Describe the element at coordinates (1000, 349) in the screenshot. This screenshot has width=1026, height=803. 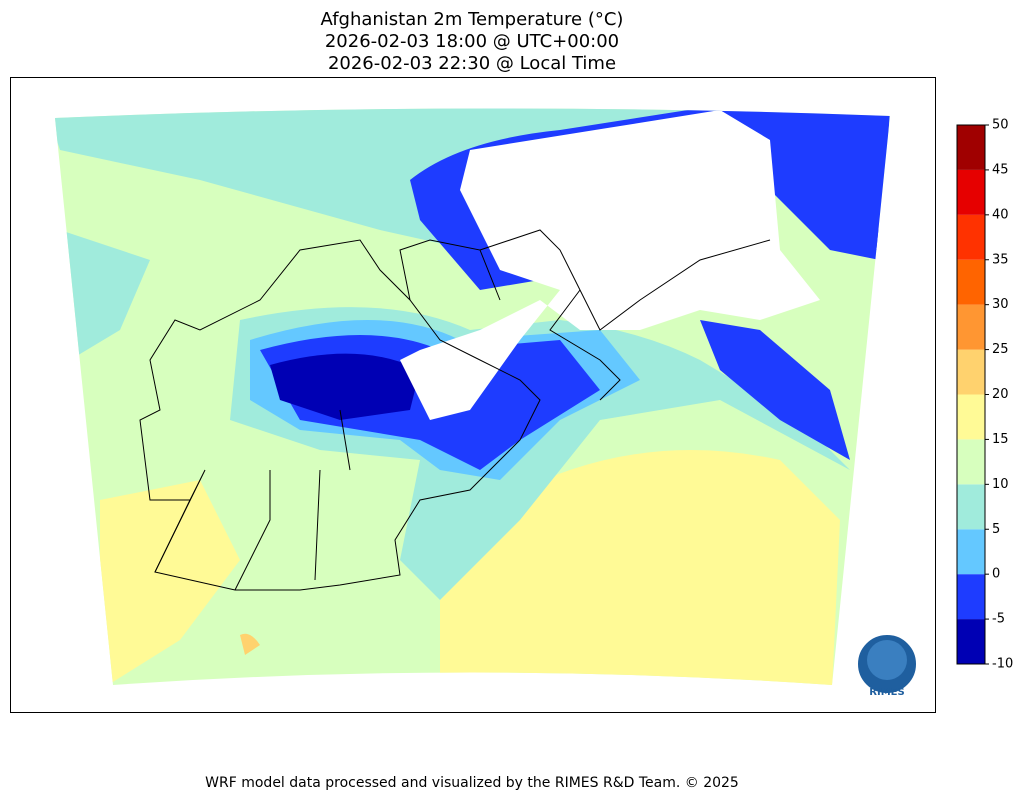
I see `colorbar-tick-label: 25` at that location.